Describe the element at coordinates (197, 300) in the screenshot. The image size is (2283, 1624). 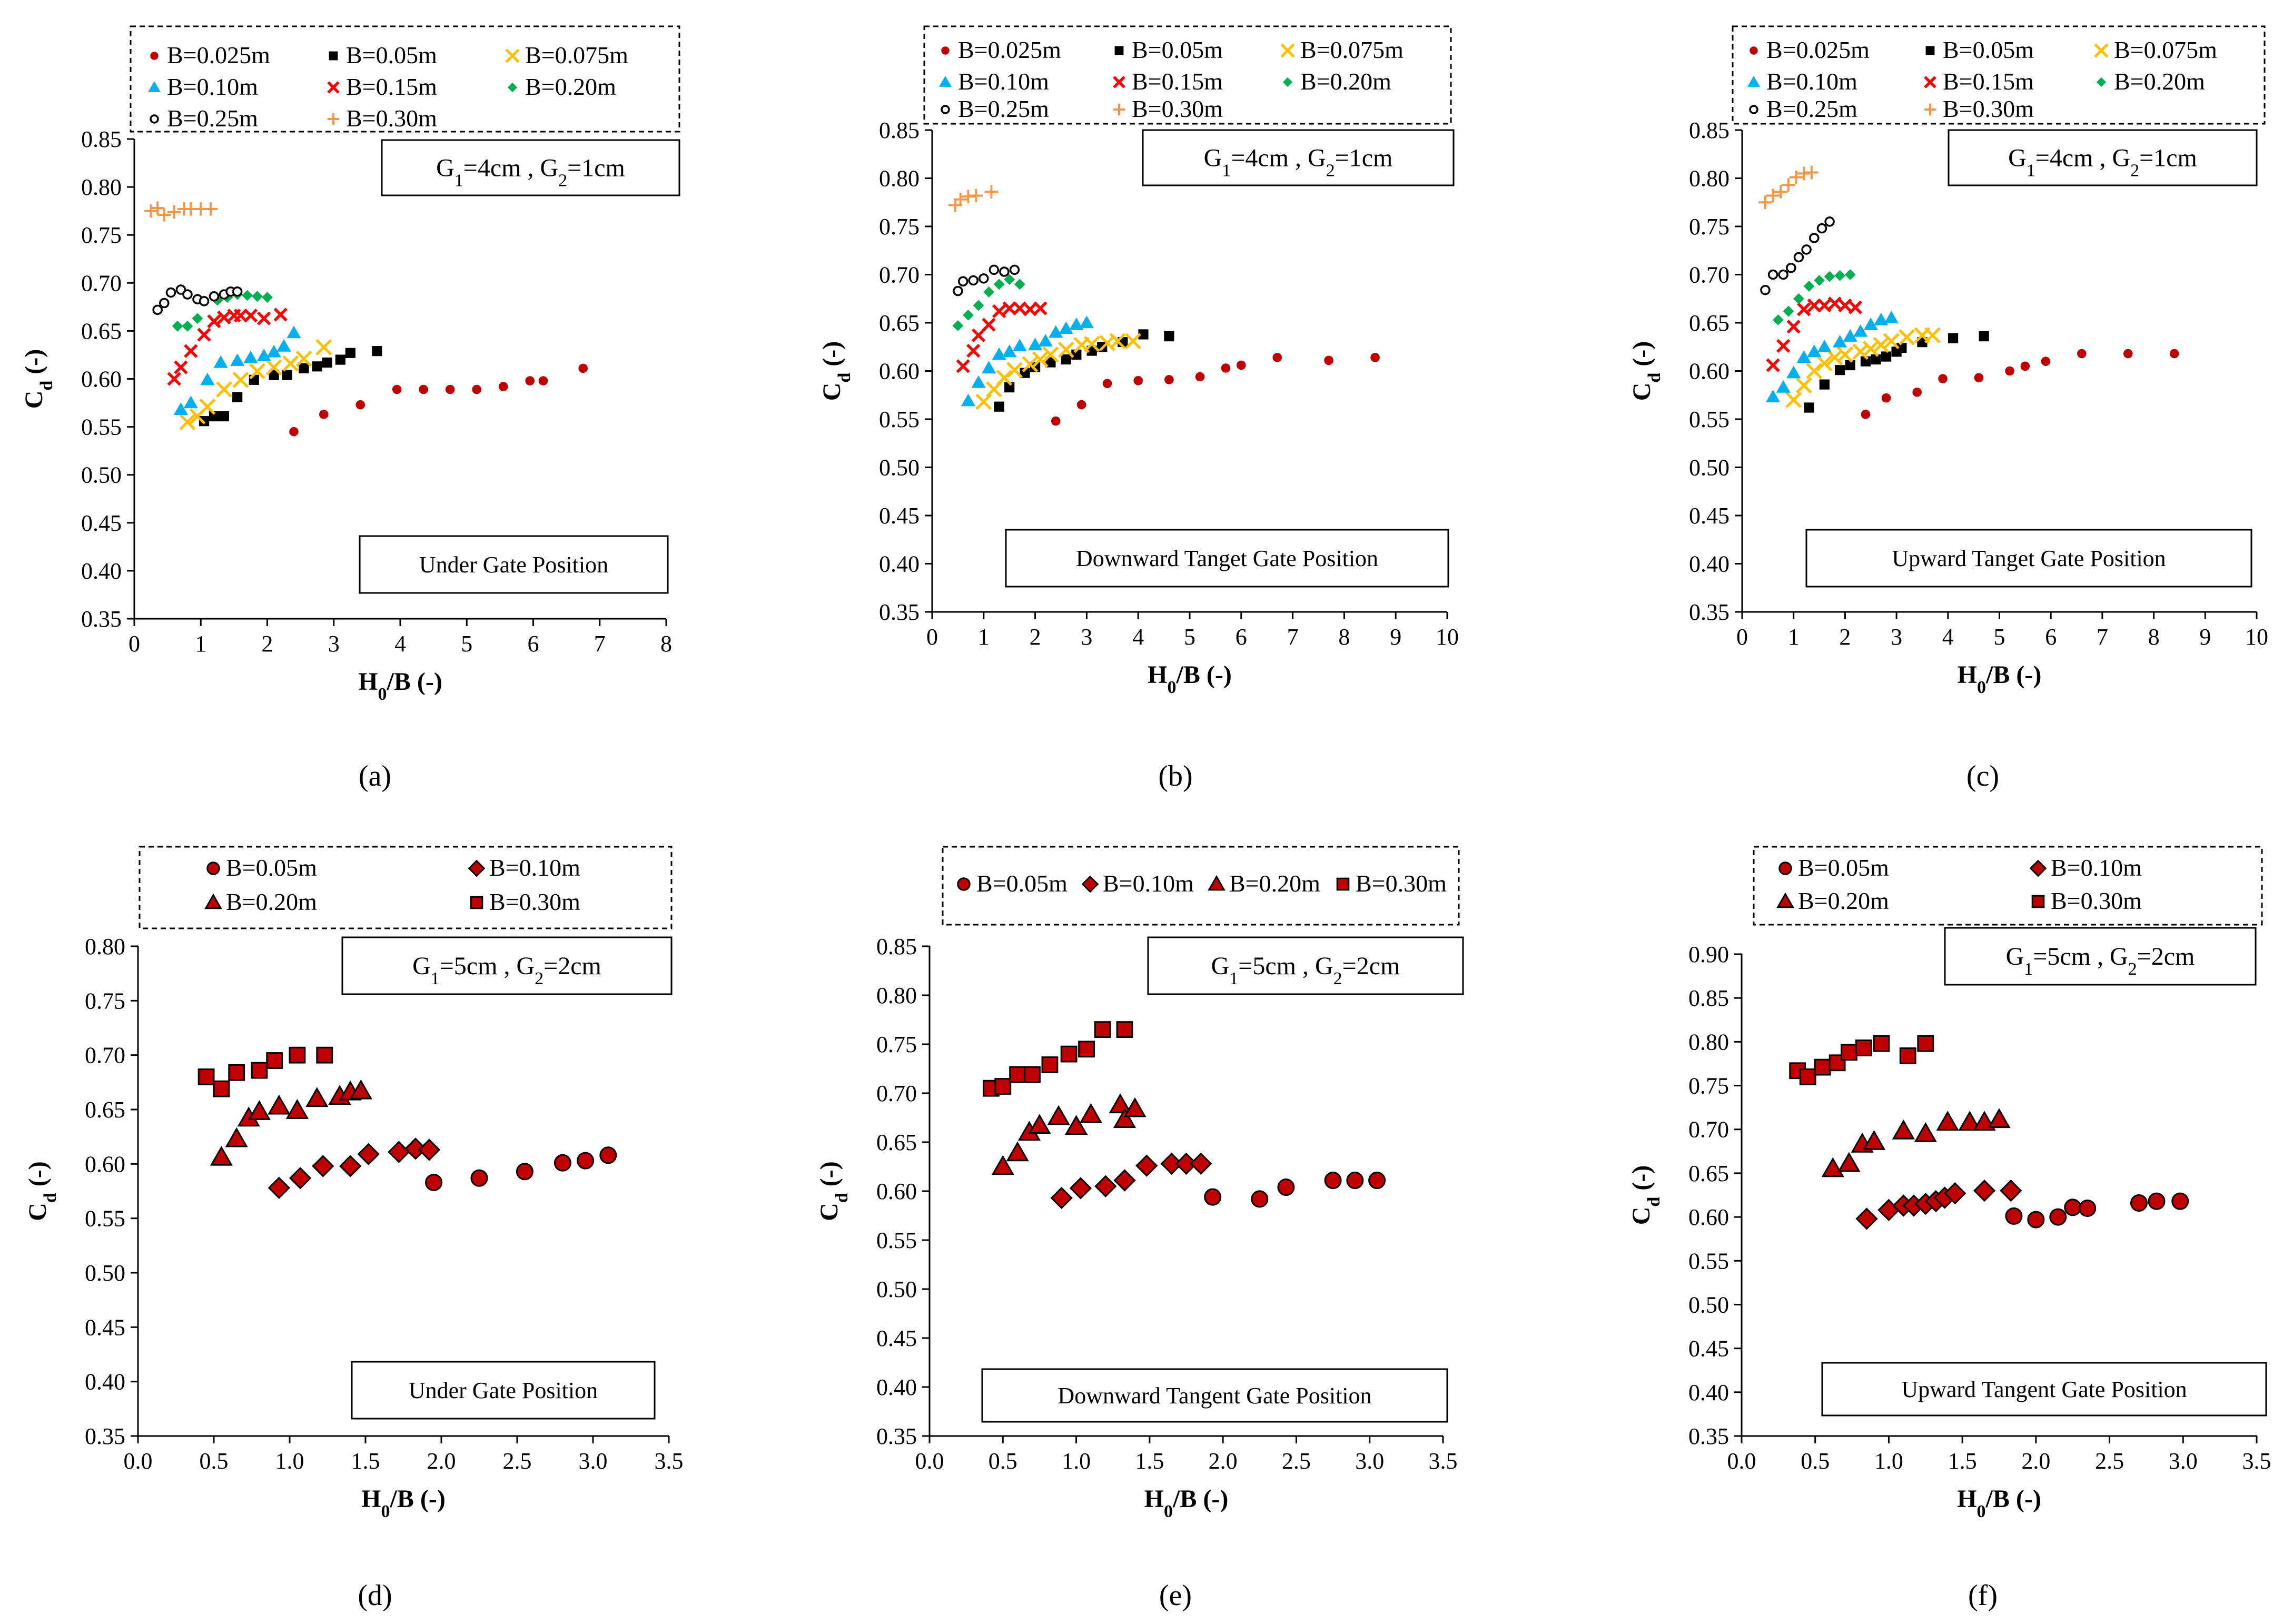
I see `series-B=0.25m` at that location.